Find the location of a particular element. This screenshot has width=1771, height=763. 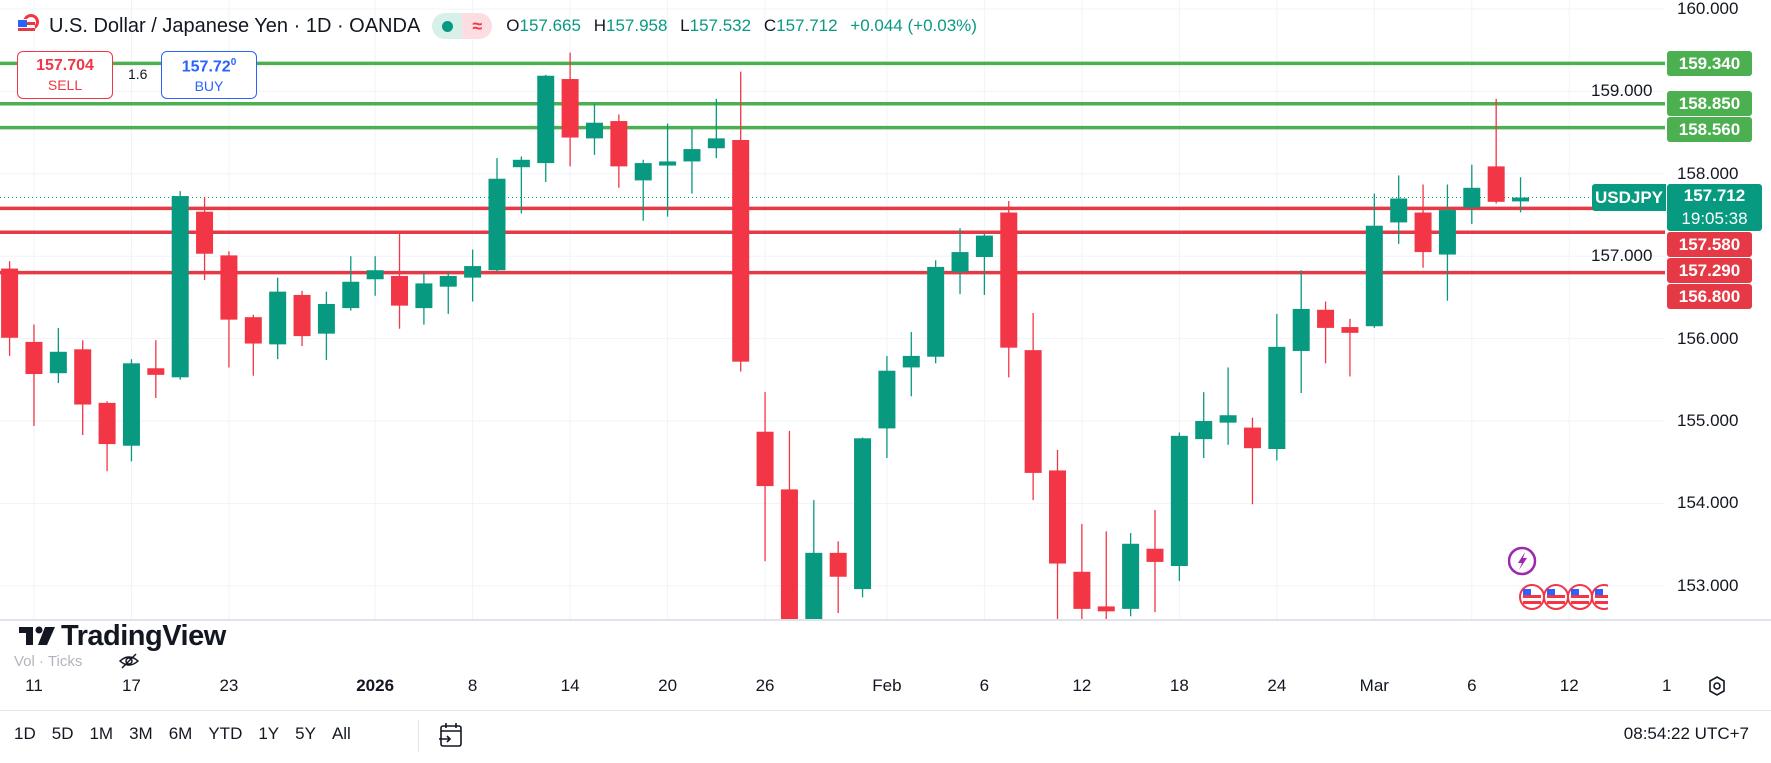

time-axis: 11 17 23 2026 8 14 20 26 Feb 6 12 18 24 Mar 6 12 1 is located at coordinates (835, 687).